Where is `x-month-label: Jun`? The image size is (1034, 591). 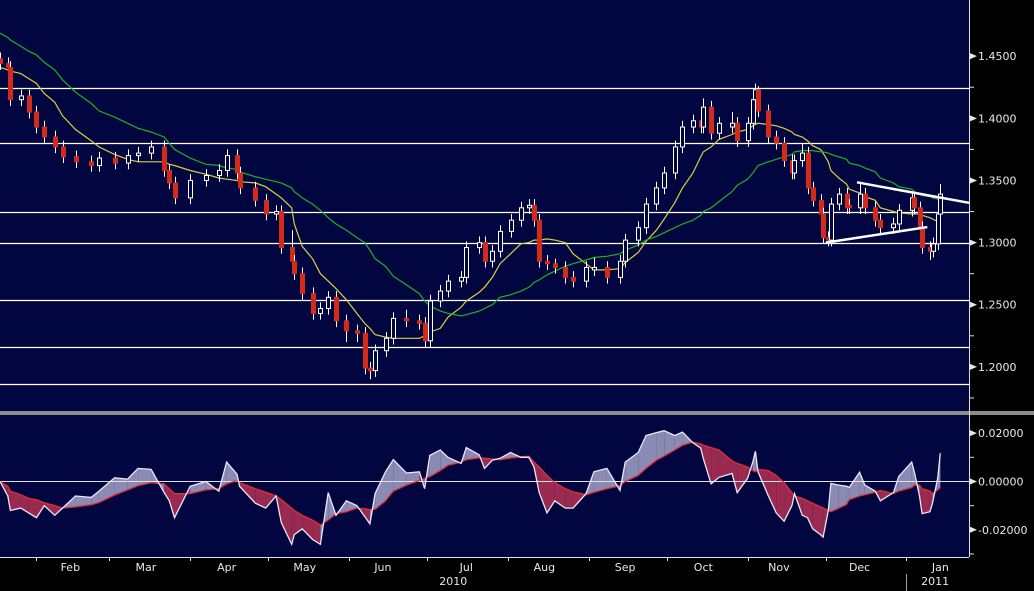 x-month-label: Jun is located at coordinates (382, 567).